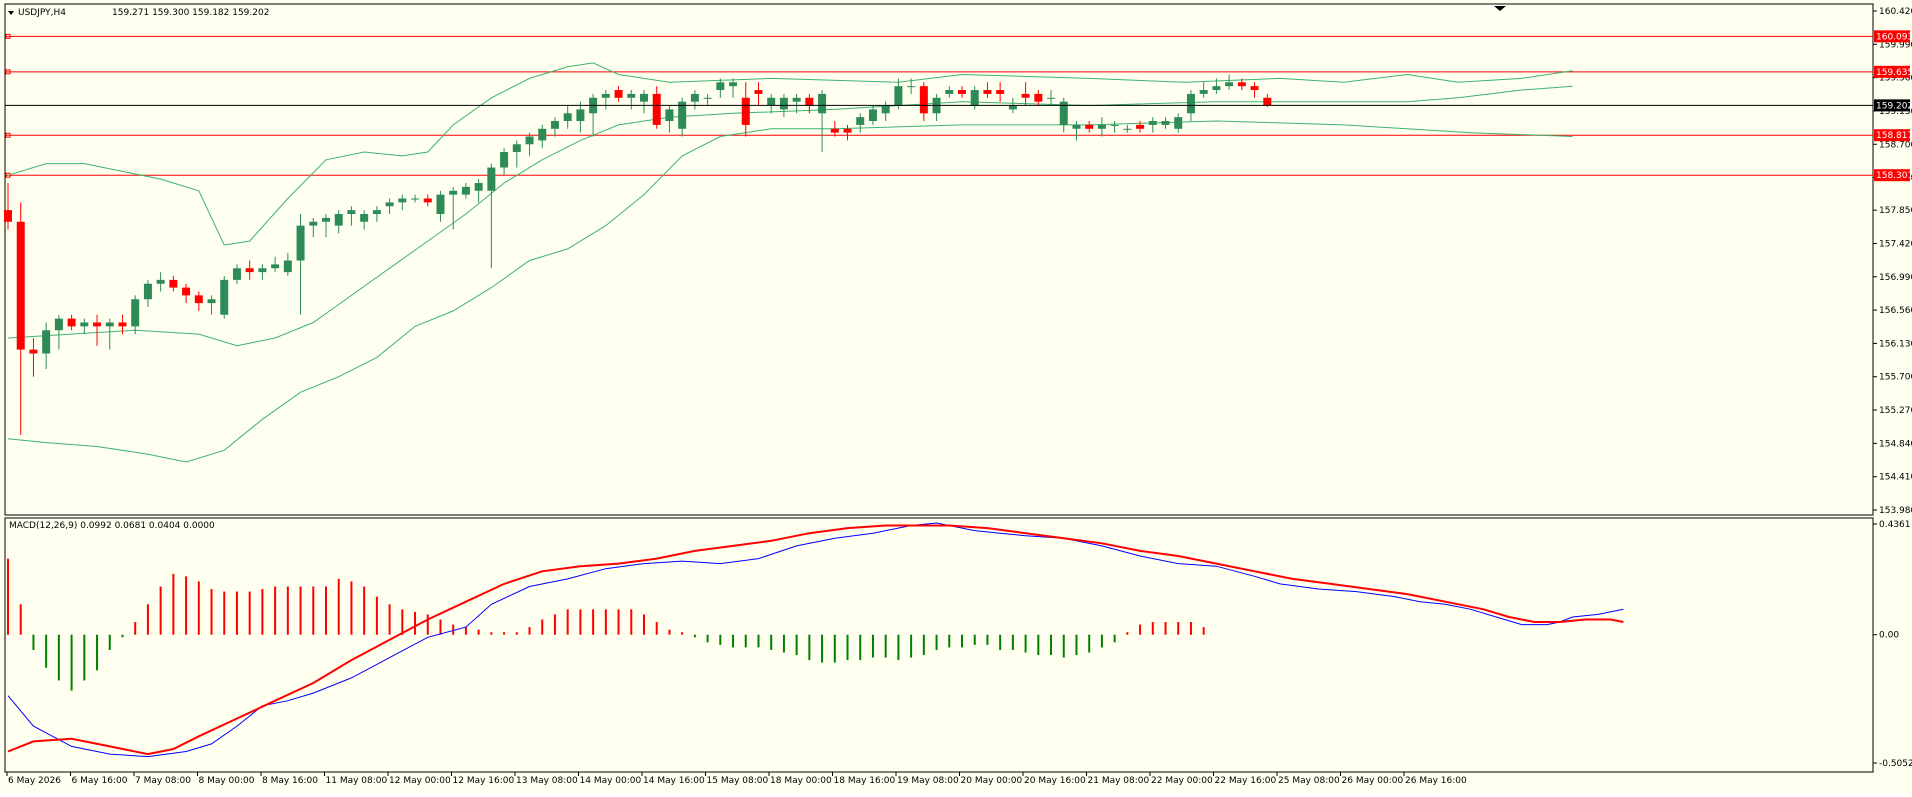 The width and height of the screenshot is (1912, 797). Describe the element at coordinates (1309, 781) in the screenshot. I see `time-axis-label: 25 May 08:00` at that location.